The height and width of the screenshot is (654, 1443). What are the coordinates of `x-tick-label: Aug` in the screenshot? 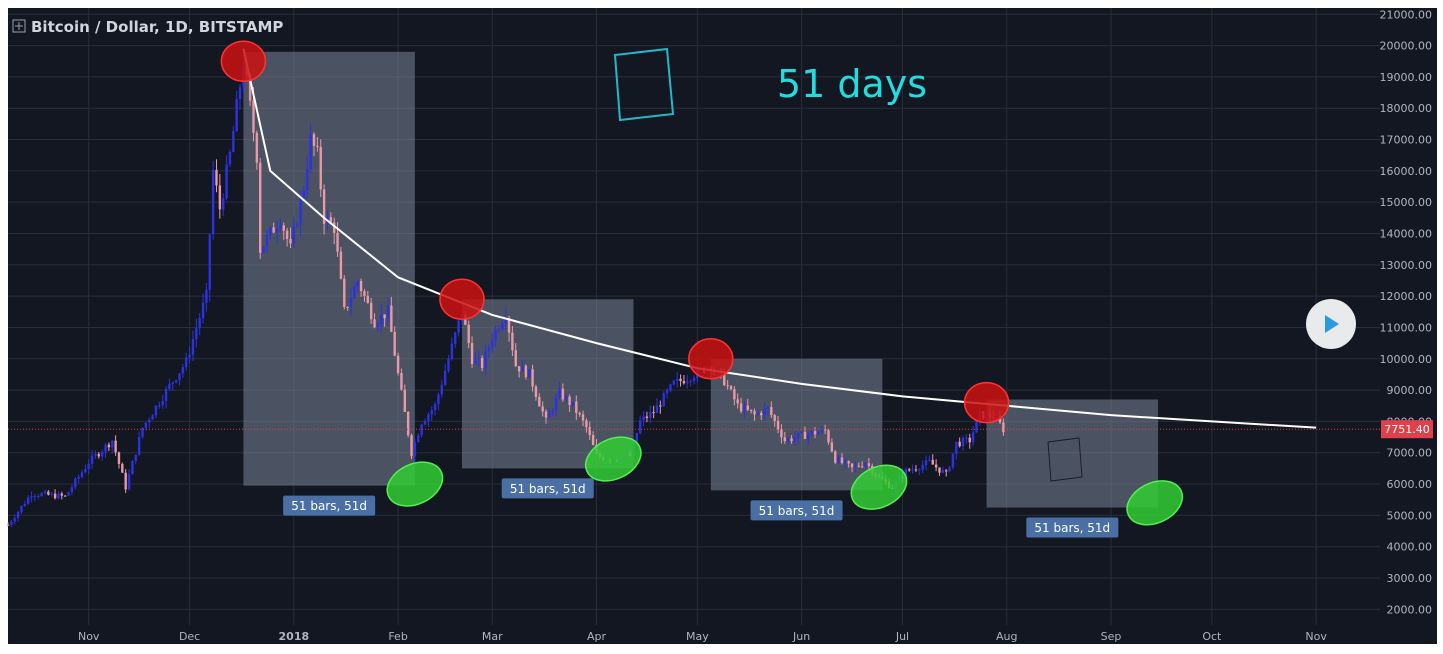 It's located at (1006, 636).